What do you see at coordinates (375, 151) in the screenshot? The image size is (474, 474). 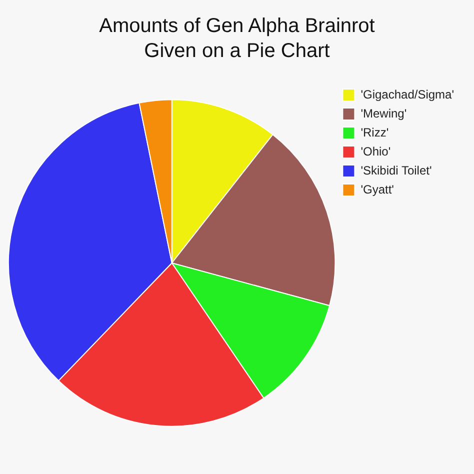 I see `legend-label: 'Ohio'` at bounding box center [375, 151].